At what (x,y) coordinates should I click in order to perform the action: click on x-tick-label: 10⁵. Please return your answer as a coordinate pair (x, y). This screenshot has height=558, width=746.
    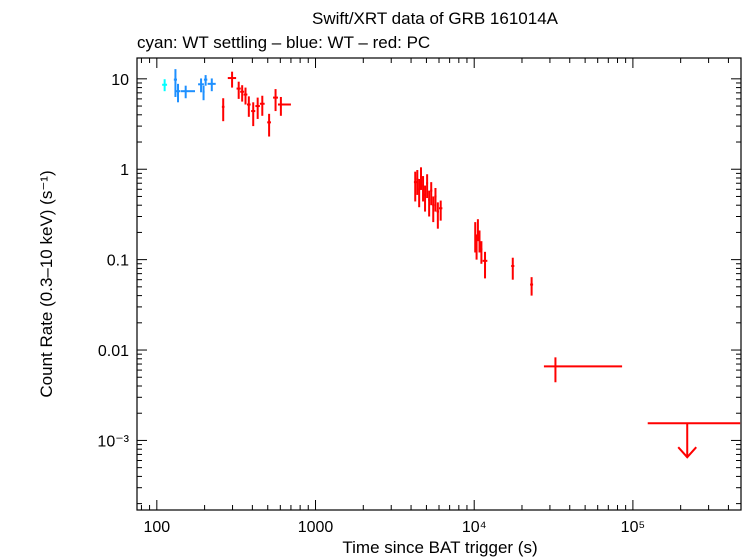
    Looking at the image, I should click on (633, 527).